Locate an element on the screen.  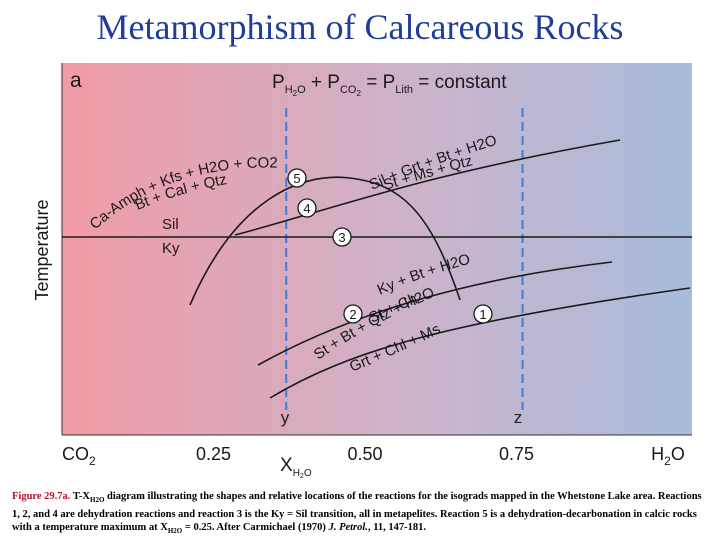
reaction-3-marker: 3 is located at coordinates (342, 237).